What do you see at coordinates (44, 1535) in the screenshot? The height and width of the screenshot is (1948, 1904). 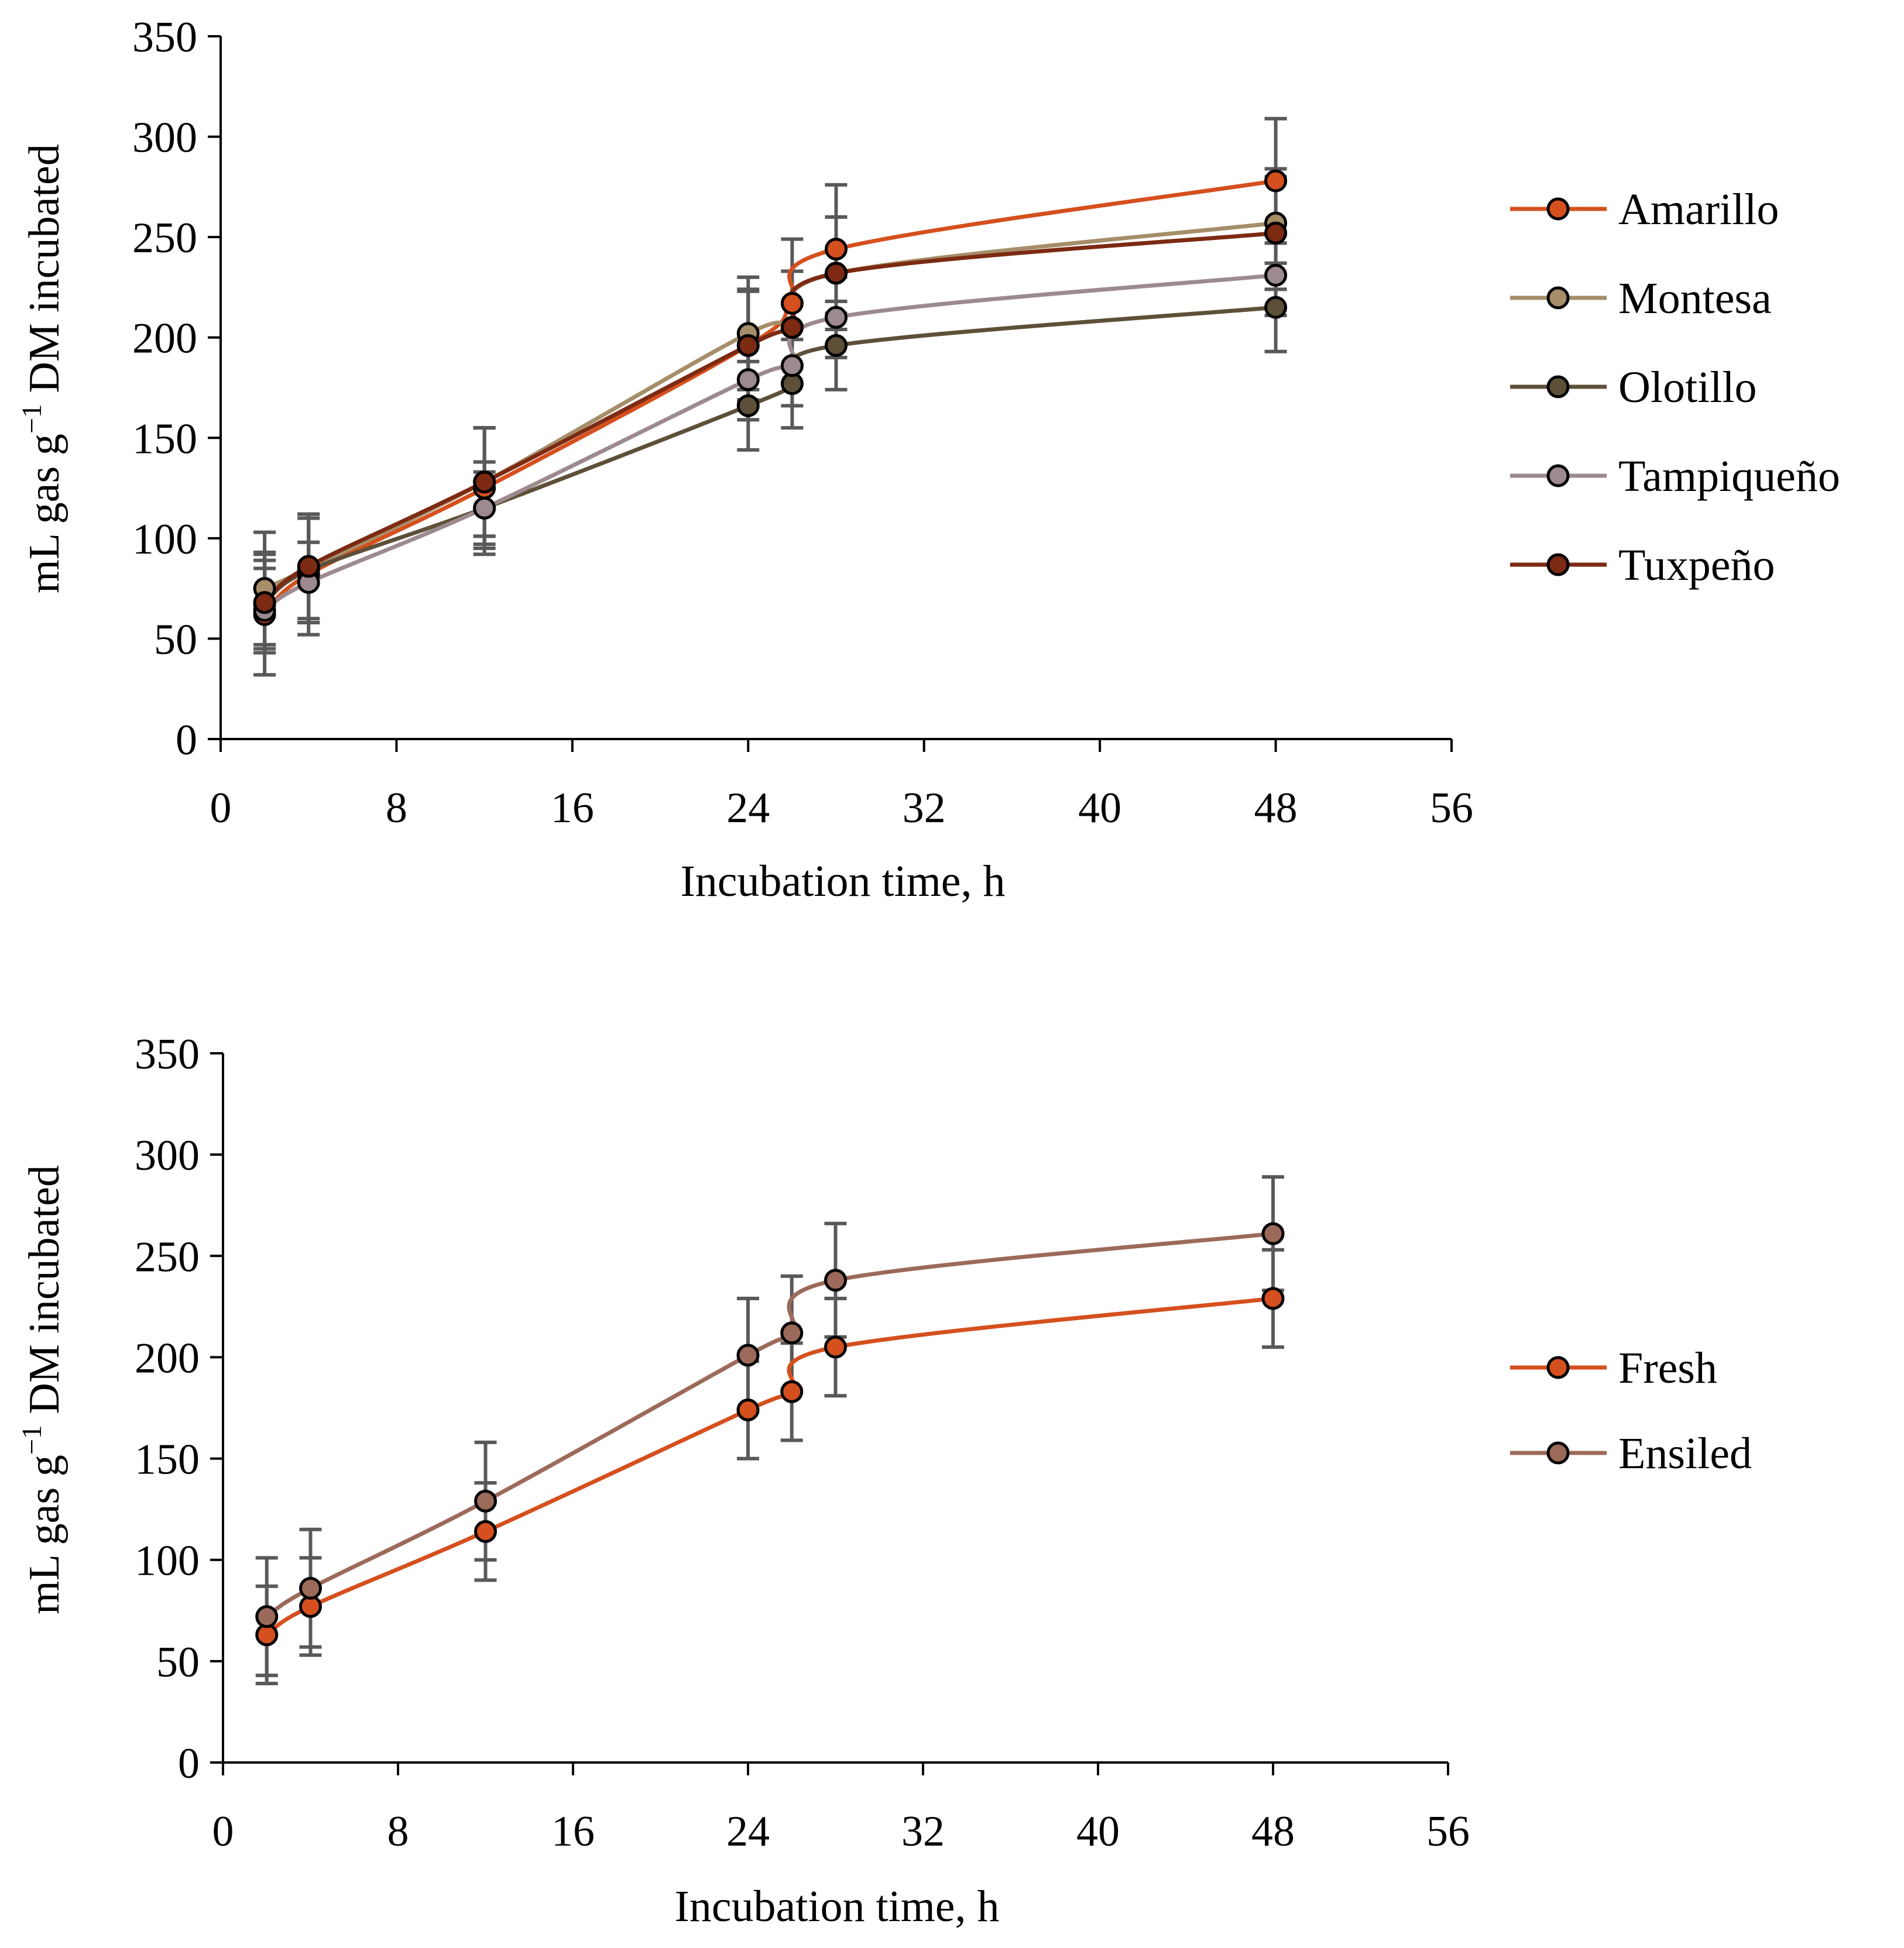 I see `chart-bottom-y-axis-label-main: mL gas g` at bounding box center [44, 1535].